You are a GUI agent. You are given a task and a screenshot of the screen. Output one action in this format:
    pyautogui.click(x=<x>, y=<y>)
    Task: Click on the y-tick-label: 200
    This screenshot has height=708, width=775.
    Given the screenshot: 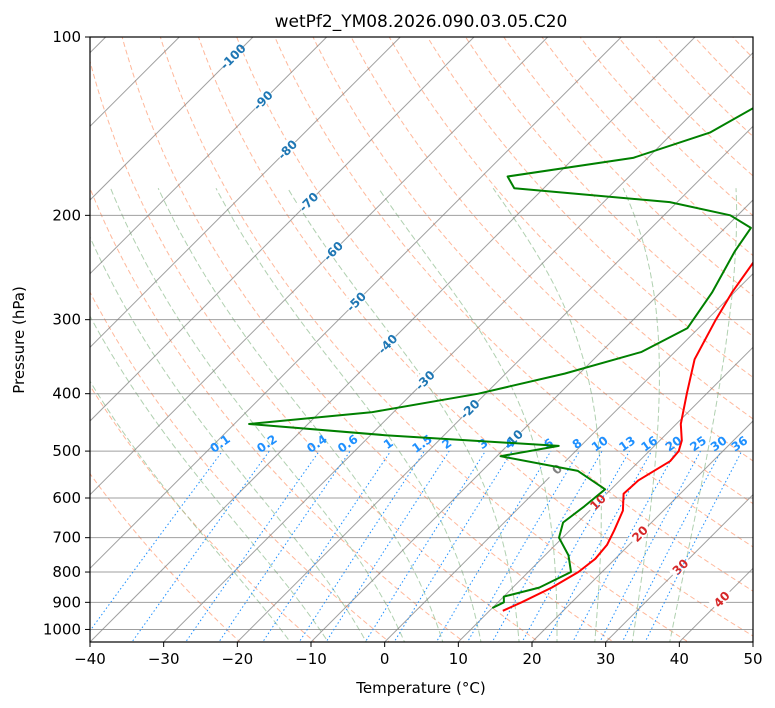 What is the action you would take?
    pyautogui.click(x=66, y=215)
    